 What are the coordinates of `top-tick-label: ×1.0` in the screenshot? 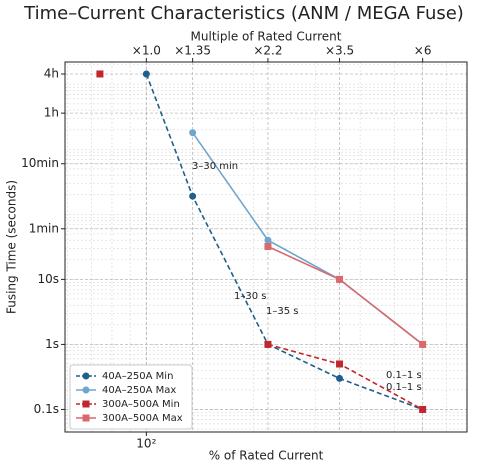 It's located at (146, 51).